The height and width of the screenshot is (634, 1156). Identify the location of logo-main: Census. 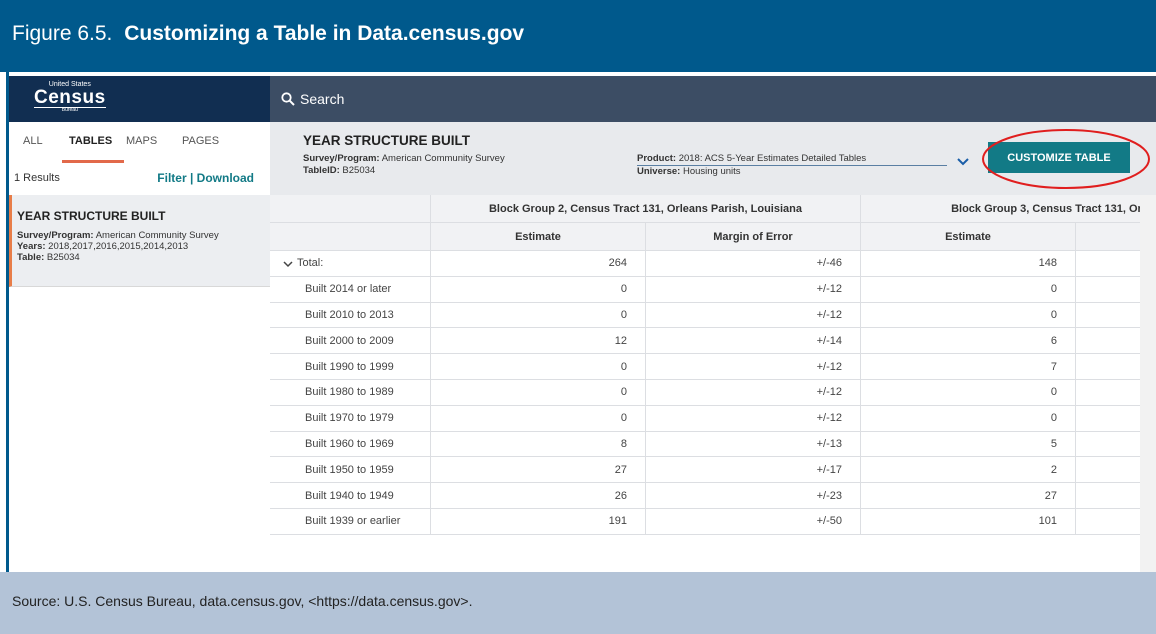
(70, 97).